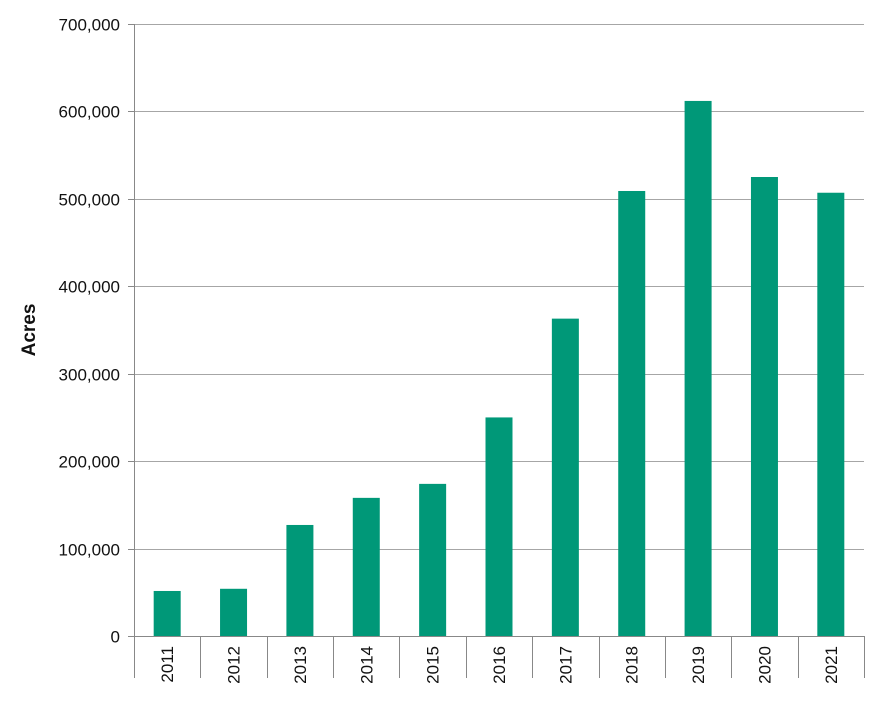 Image resolution: width=882 pixels, height=706 pixels. I want to click on x-tick-label: 2019, so click(698, 665).